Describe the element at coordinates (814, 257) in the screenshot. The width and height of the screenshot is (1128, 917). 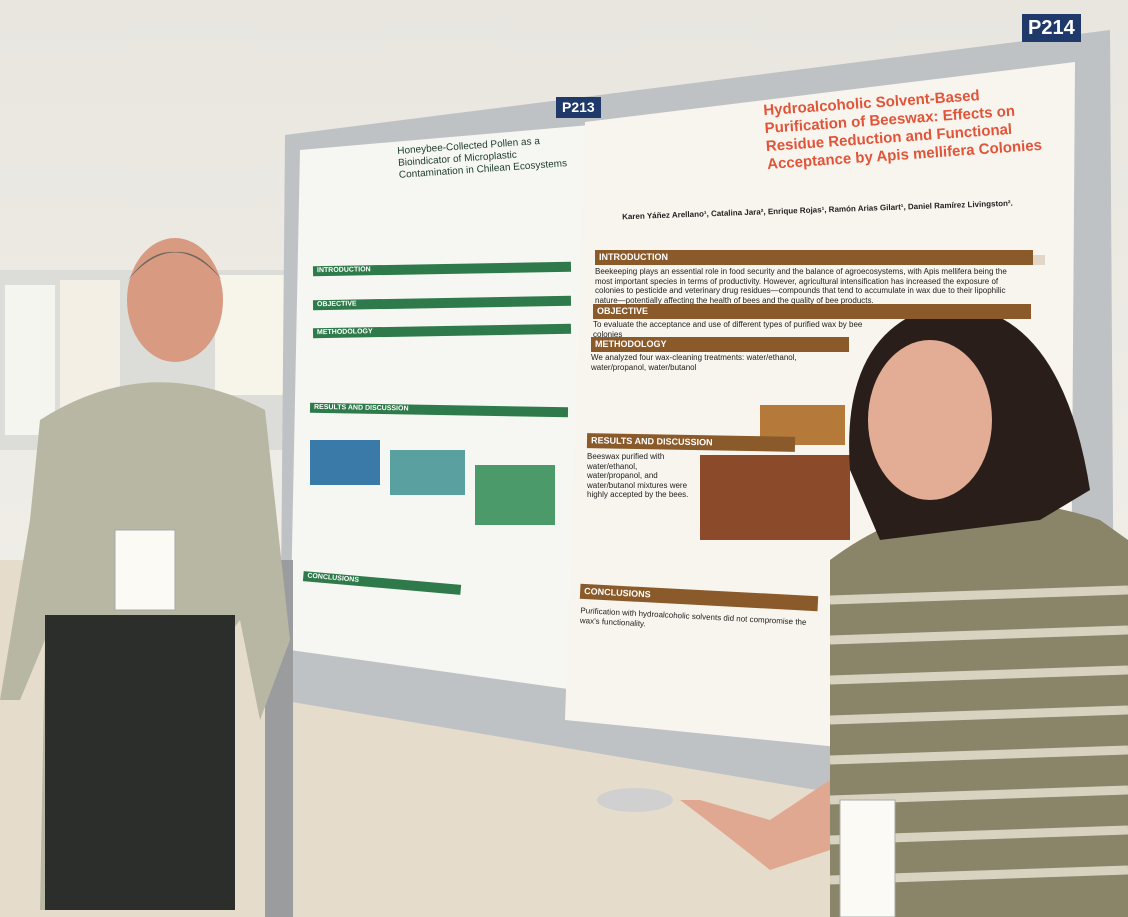
I see `section-heading: INTRODUCTION` at that location.